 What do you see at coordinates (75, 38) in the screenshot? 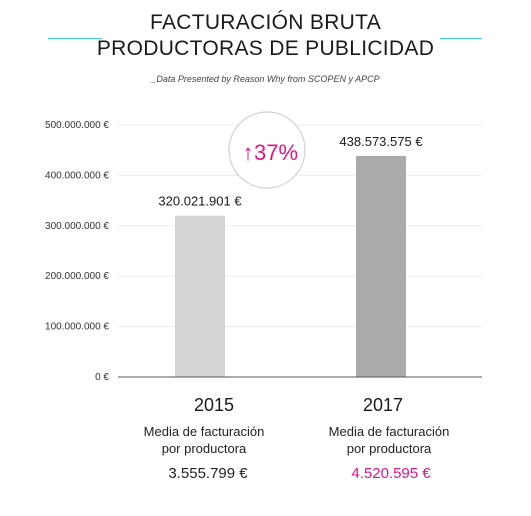
I see `title-accent-line-left` at bounding box center [75, 38].